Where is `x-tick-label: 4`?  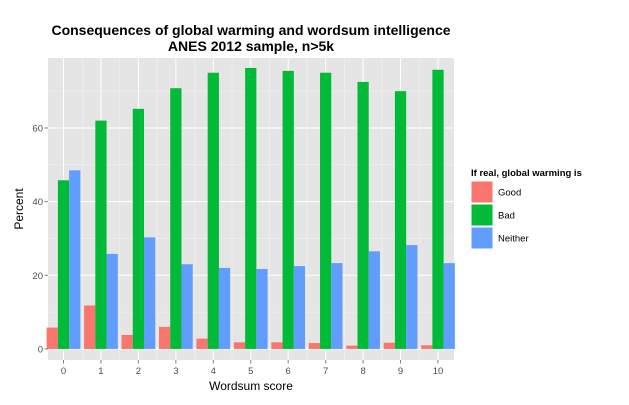
x-tick-label: 4 is located at coordinates (213, 371).